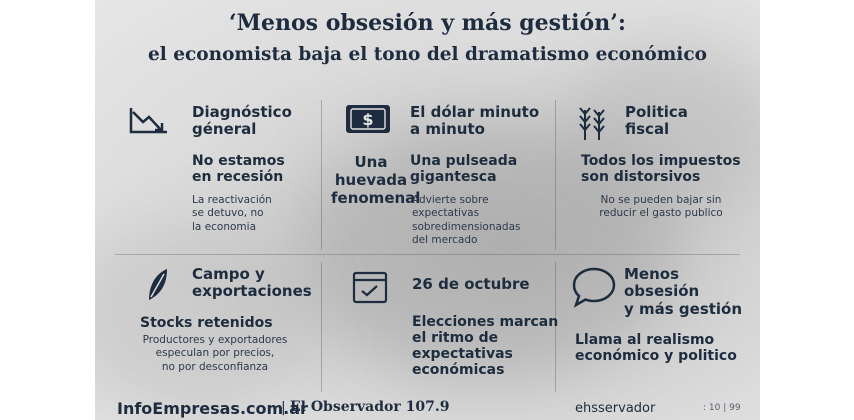  I want to click on note-line: sobredimensionadas, so click(466, 226).